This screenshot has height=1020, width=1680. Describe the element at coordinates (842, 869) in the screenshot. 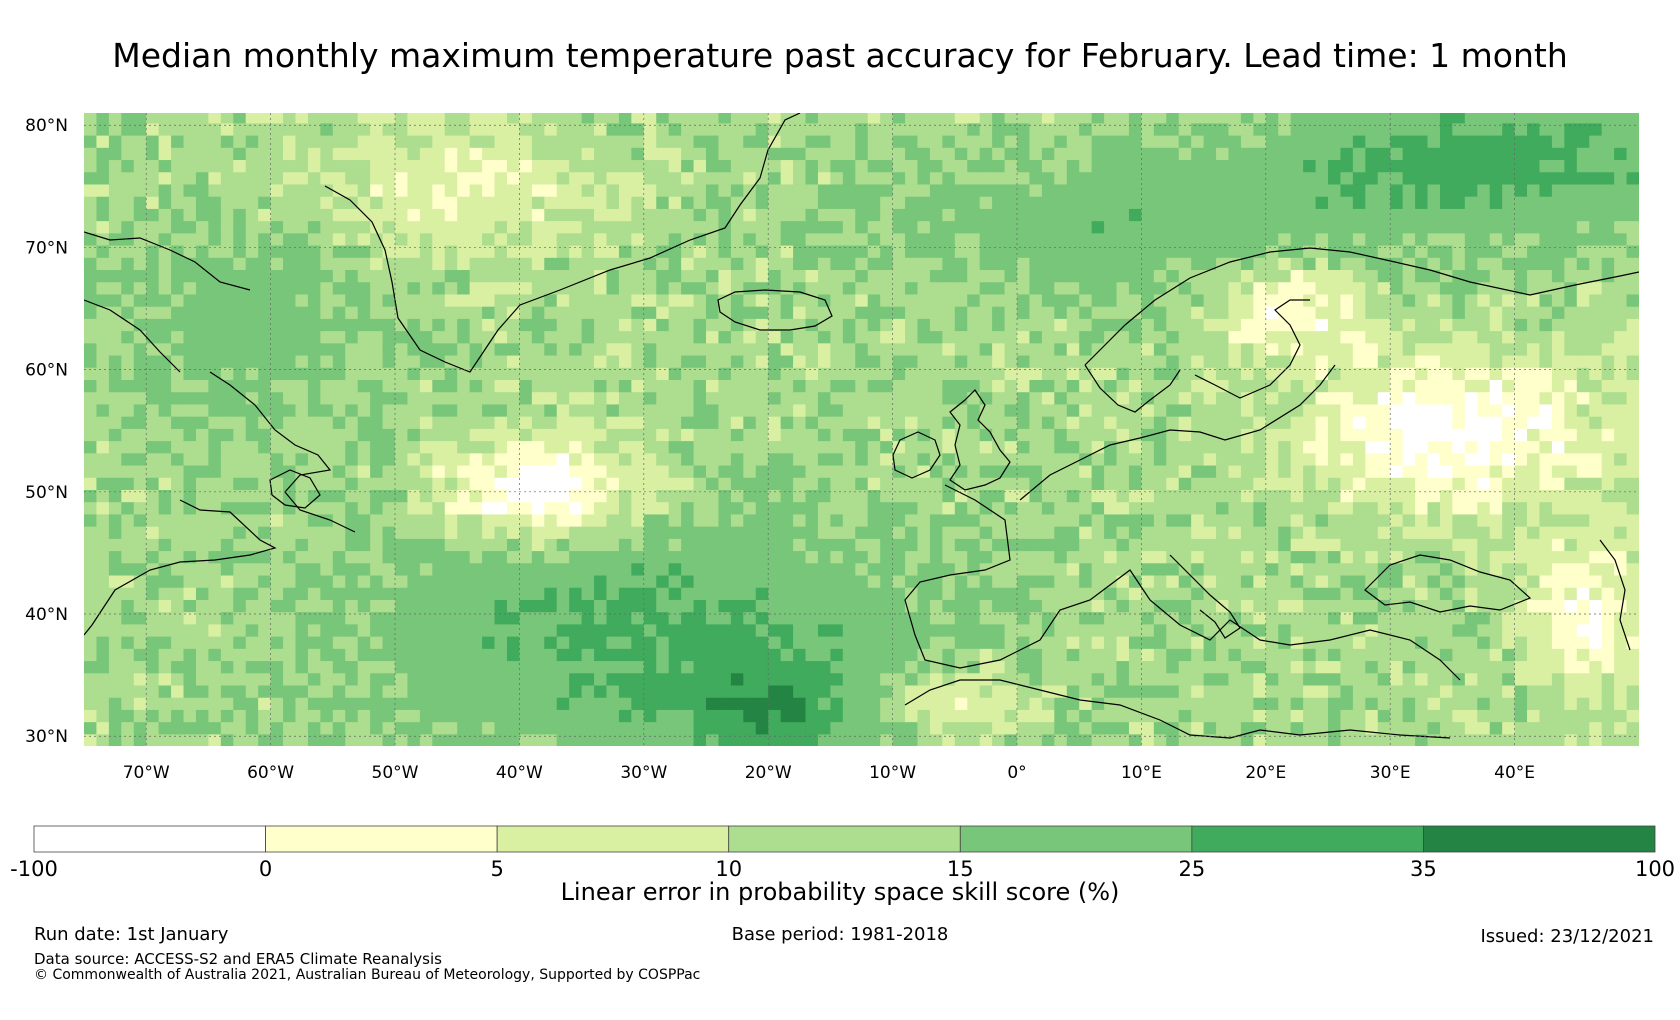

I see `colorbar-tick-labels: -100 0 5 10 15 25 35 100` at that location.